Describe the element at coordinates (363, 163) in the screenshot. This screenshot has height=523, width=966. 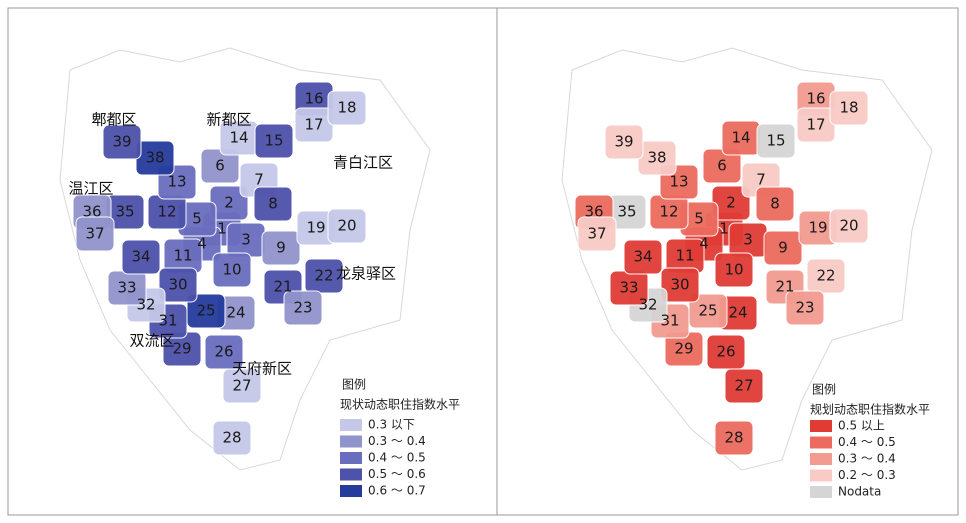
I see `district-label: 青白江区` at that location.